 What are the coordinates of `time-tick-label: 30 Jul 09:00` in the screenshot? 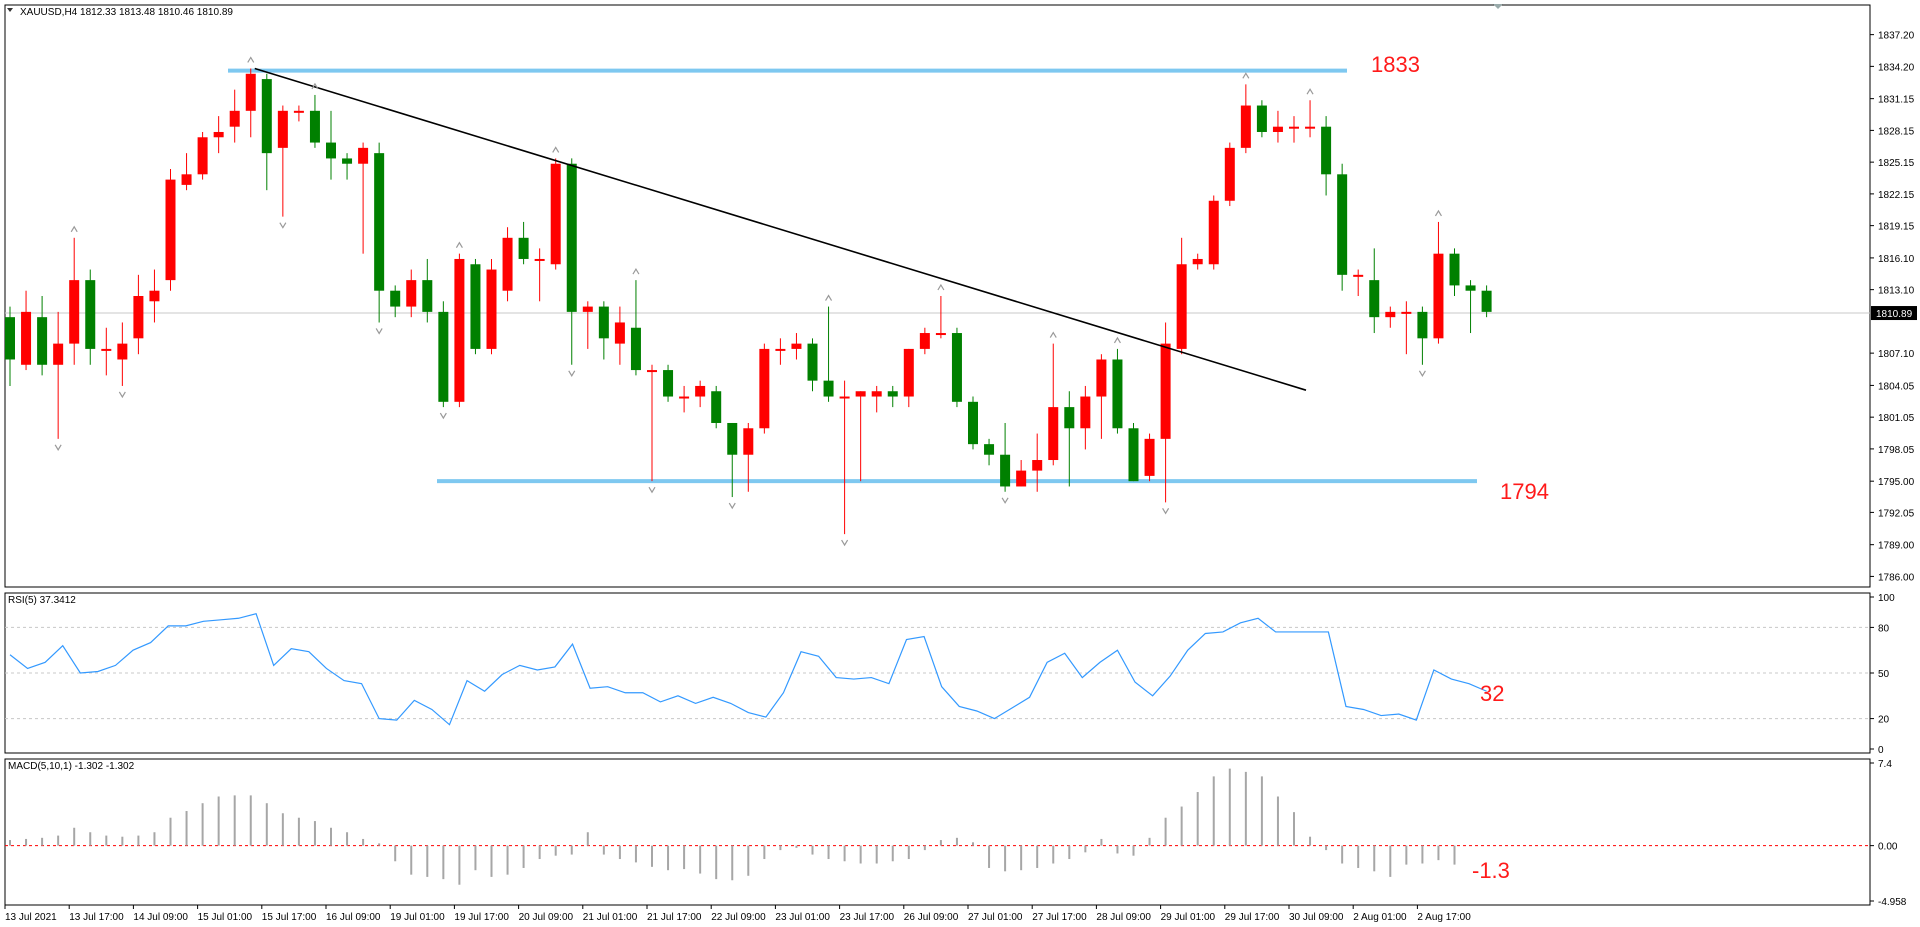 It's located at (1316, 917).